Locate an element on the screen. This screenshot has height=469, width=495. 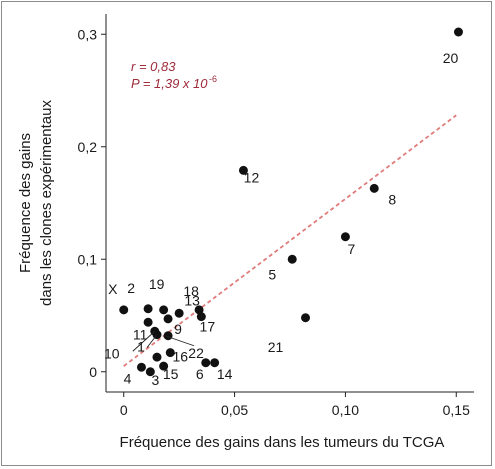
point-label: 4 is located at coordinates (128, 378).